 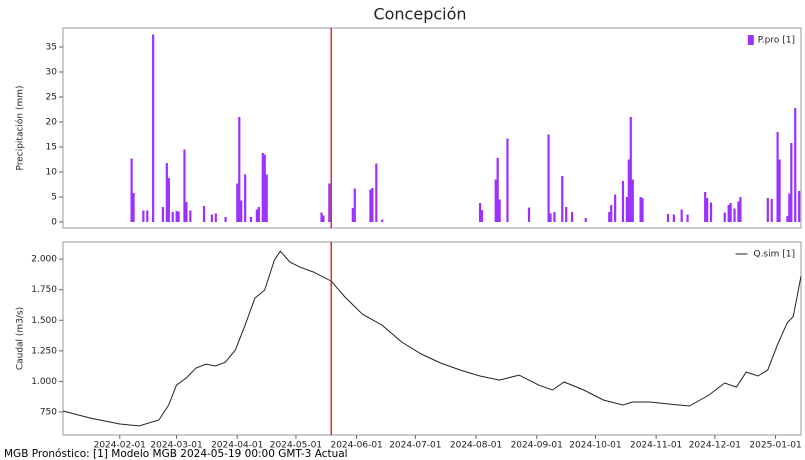 What do you see at coordinates (120, 446) in the screenshot?
I see `x-tick-label: 2024-02-01` at bounding box center [120, 446].